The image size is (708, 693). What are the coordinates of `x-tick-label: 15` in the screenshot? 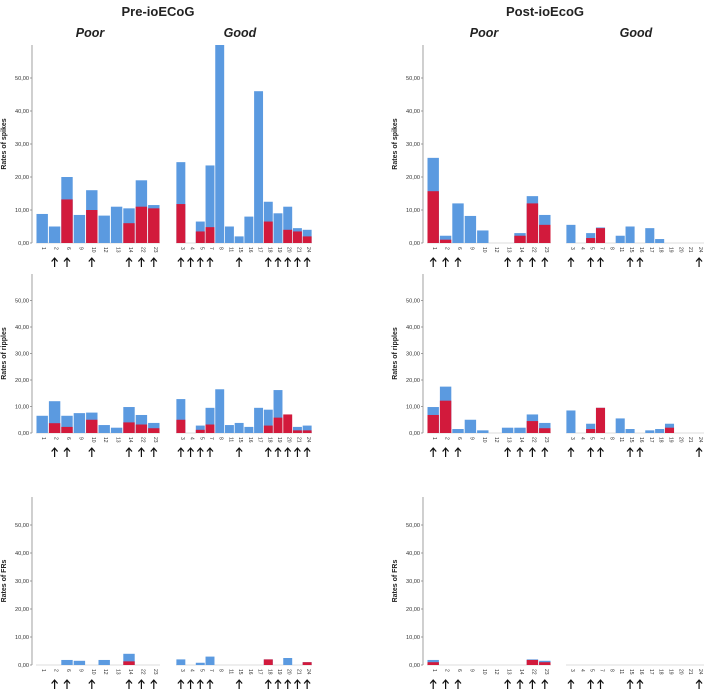 It's located at (240, 672).